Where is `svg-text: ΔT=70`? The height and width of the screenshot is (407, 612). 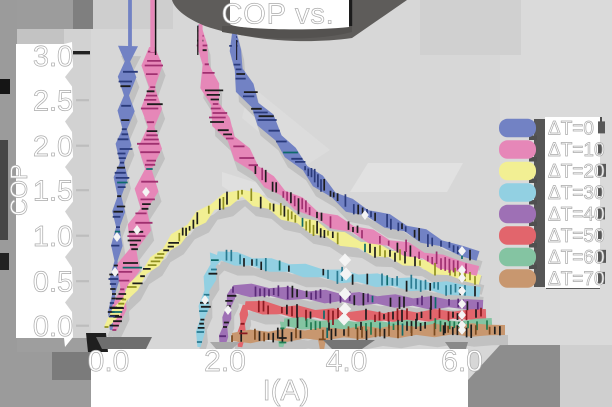
svg-text: ΔT=70 is located at coordinates (576, 279).